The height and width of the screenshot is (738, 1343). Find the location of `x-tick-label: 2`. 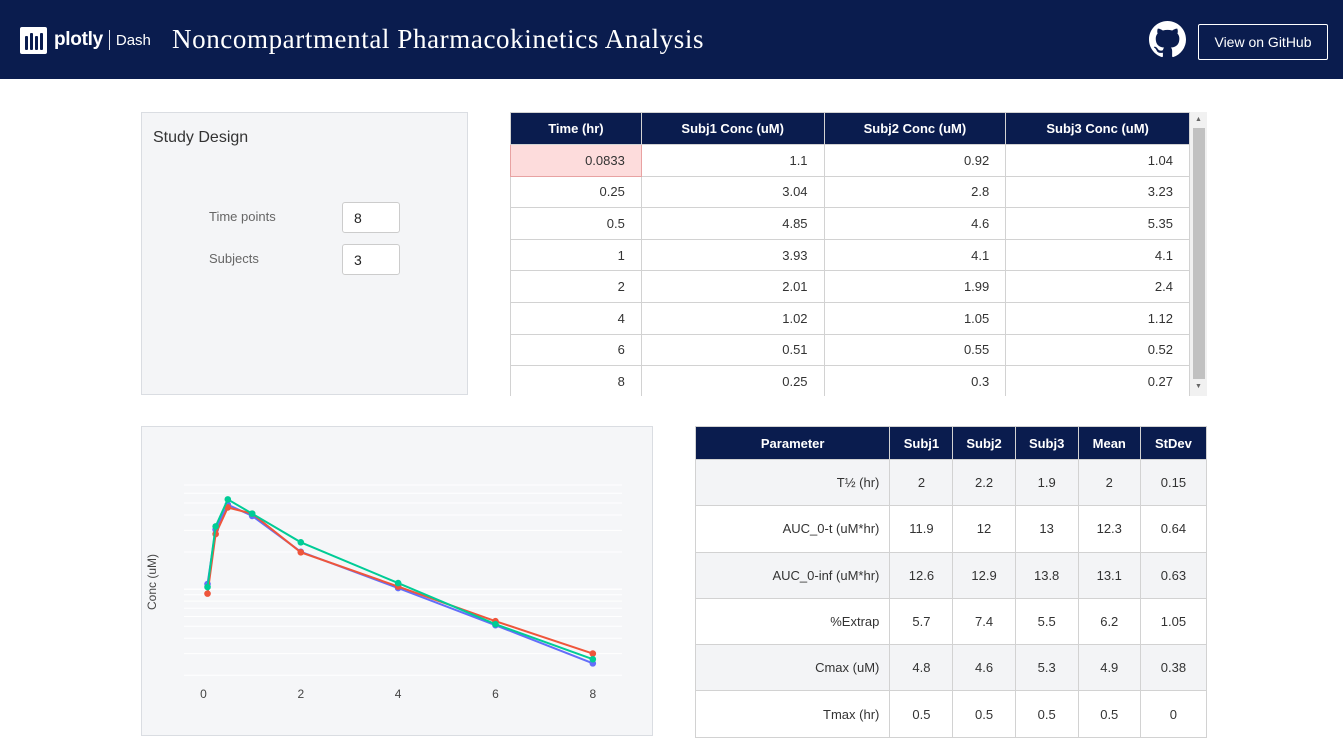

x-tick-label: 2 is located at coordinates (300, 694).